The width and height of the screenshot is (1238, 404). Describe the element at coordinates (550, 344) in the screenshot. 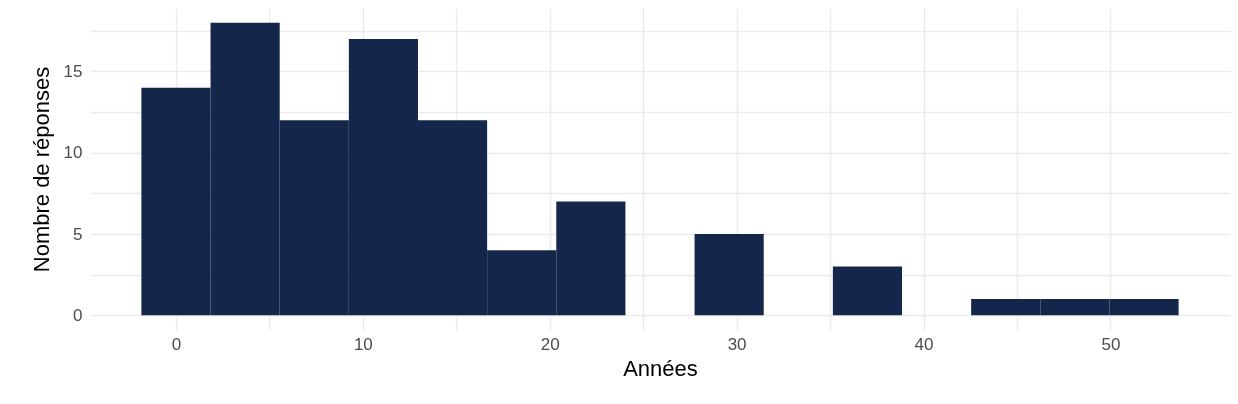

I see `x-tick-label: 20` at that location.